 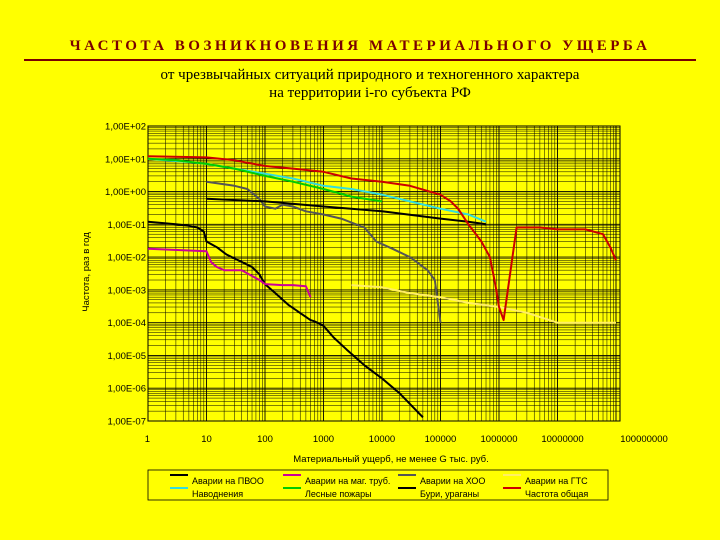 What do you see at coordinates (499, 439) in the screenshot?
I see `x-tick-label: 1000000` at bounding box center [499, 439].